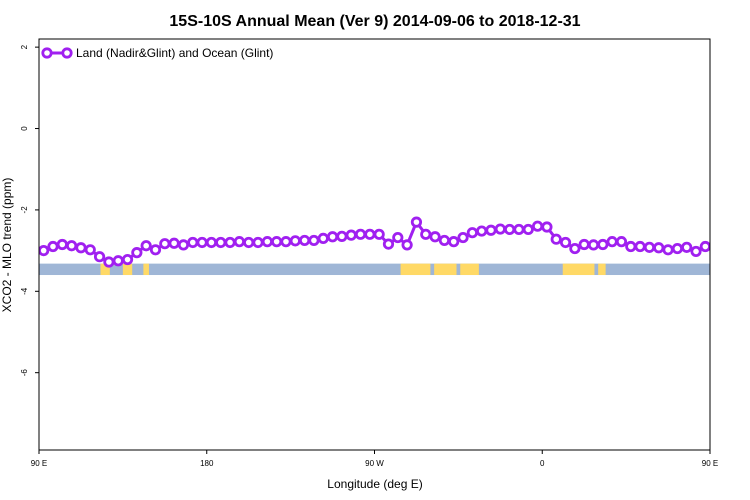  Describe the element at coordinates (24, 373) in the screenshot. I see `y-tick-label: -6` at that location.